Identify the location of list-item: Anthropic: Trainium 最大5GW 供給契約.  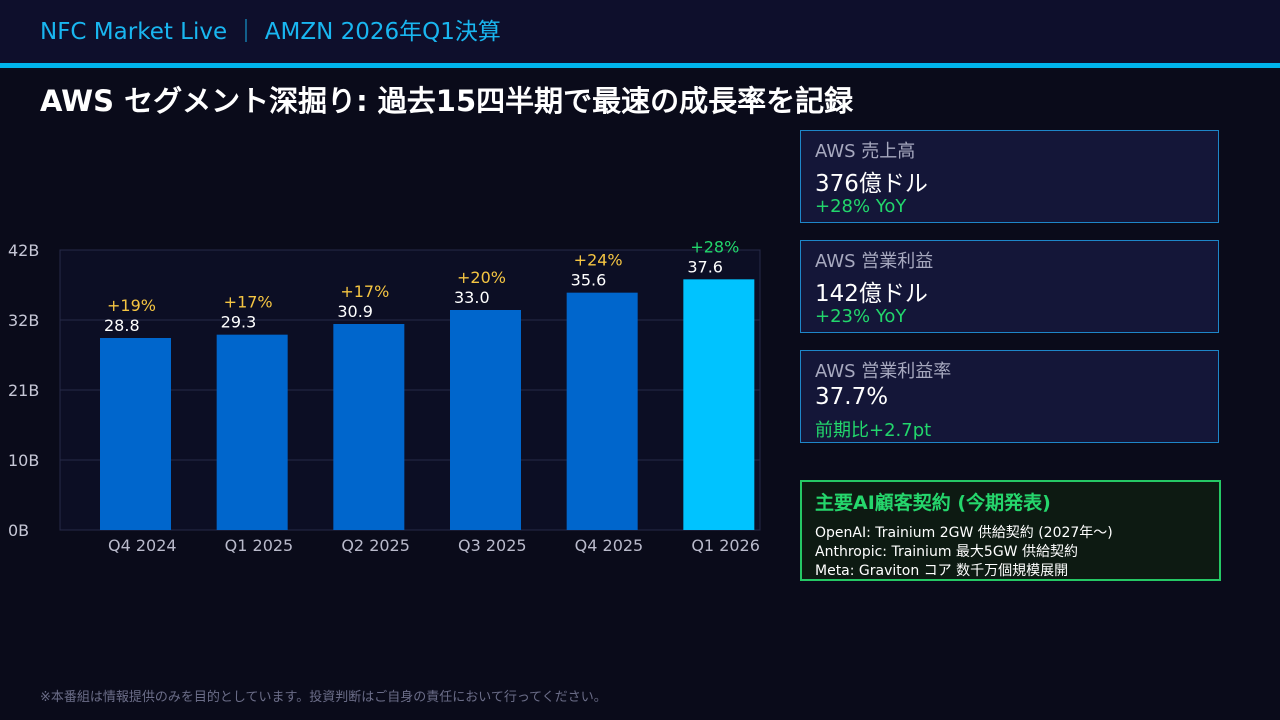
(946, 552).